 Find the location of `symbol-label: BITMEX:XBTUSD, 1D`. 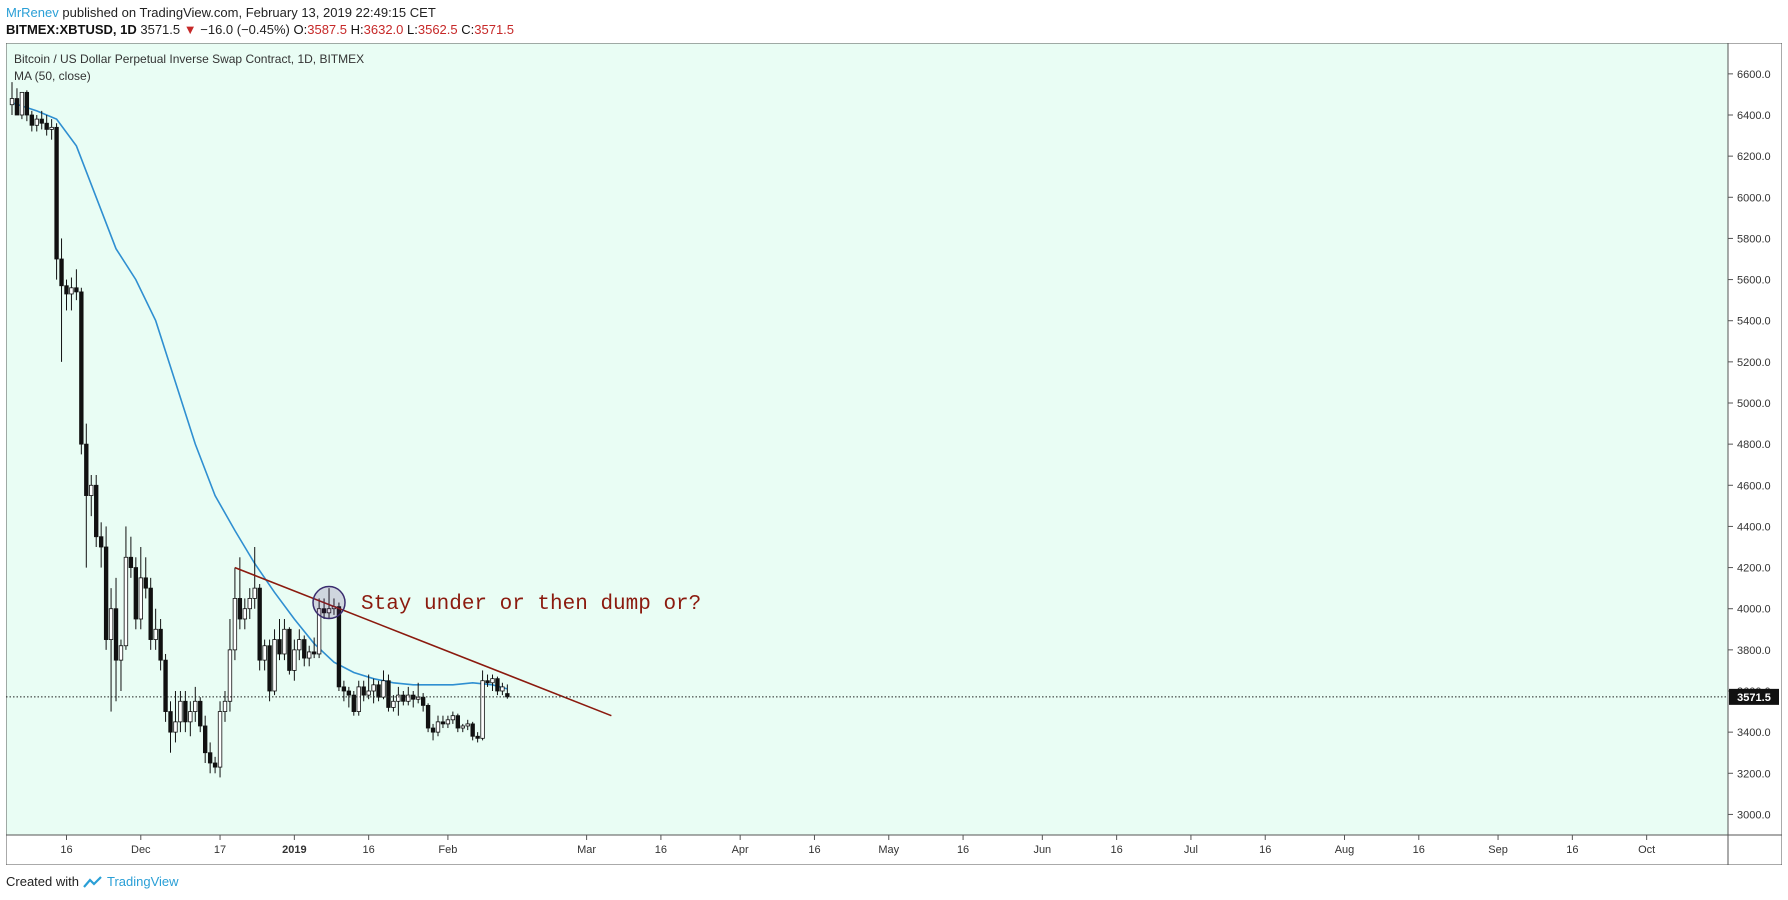

symbol-label: BITMEX:XBTUSD, 1D is located at coordinates (71, 29).